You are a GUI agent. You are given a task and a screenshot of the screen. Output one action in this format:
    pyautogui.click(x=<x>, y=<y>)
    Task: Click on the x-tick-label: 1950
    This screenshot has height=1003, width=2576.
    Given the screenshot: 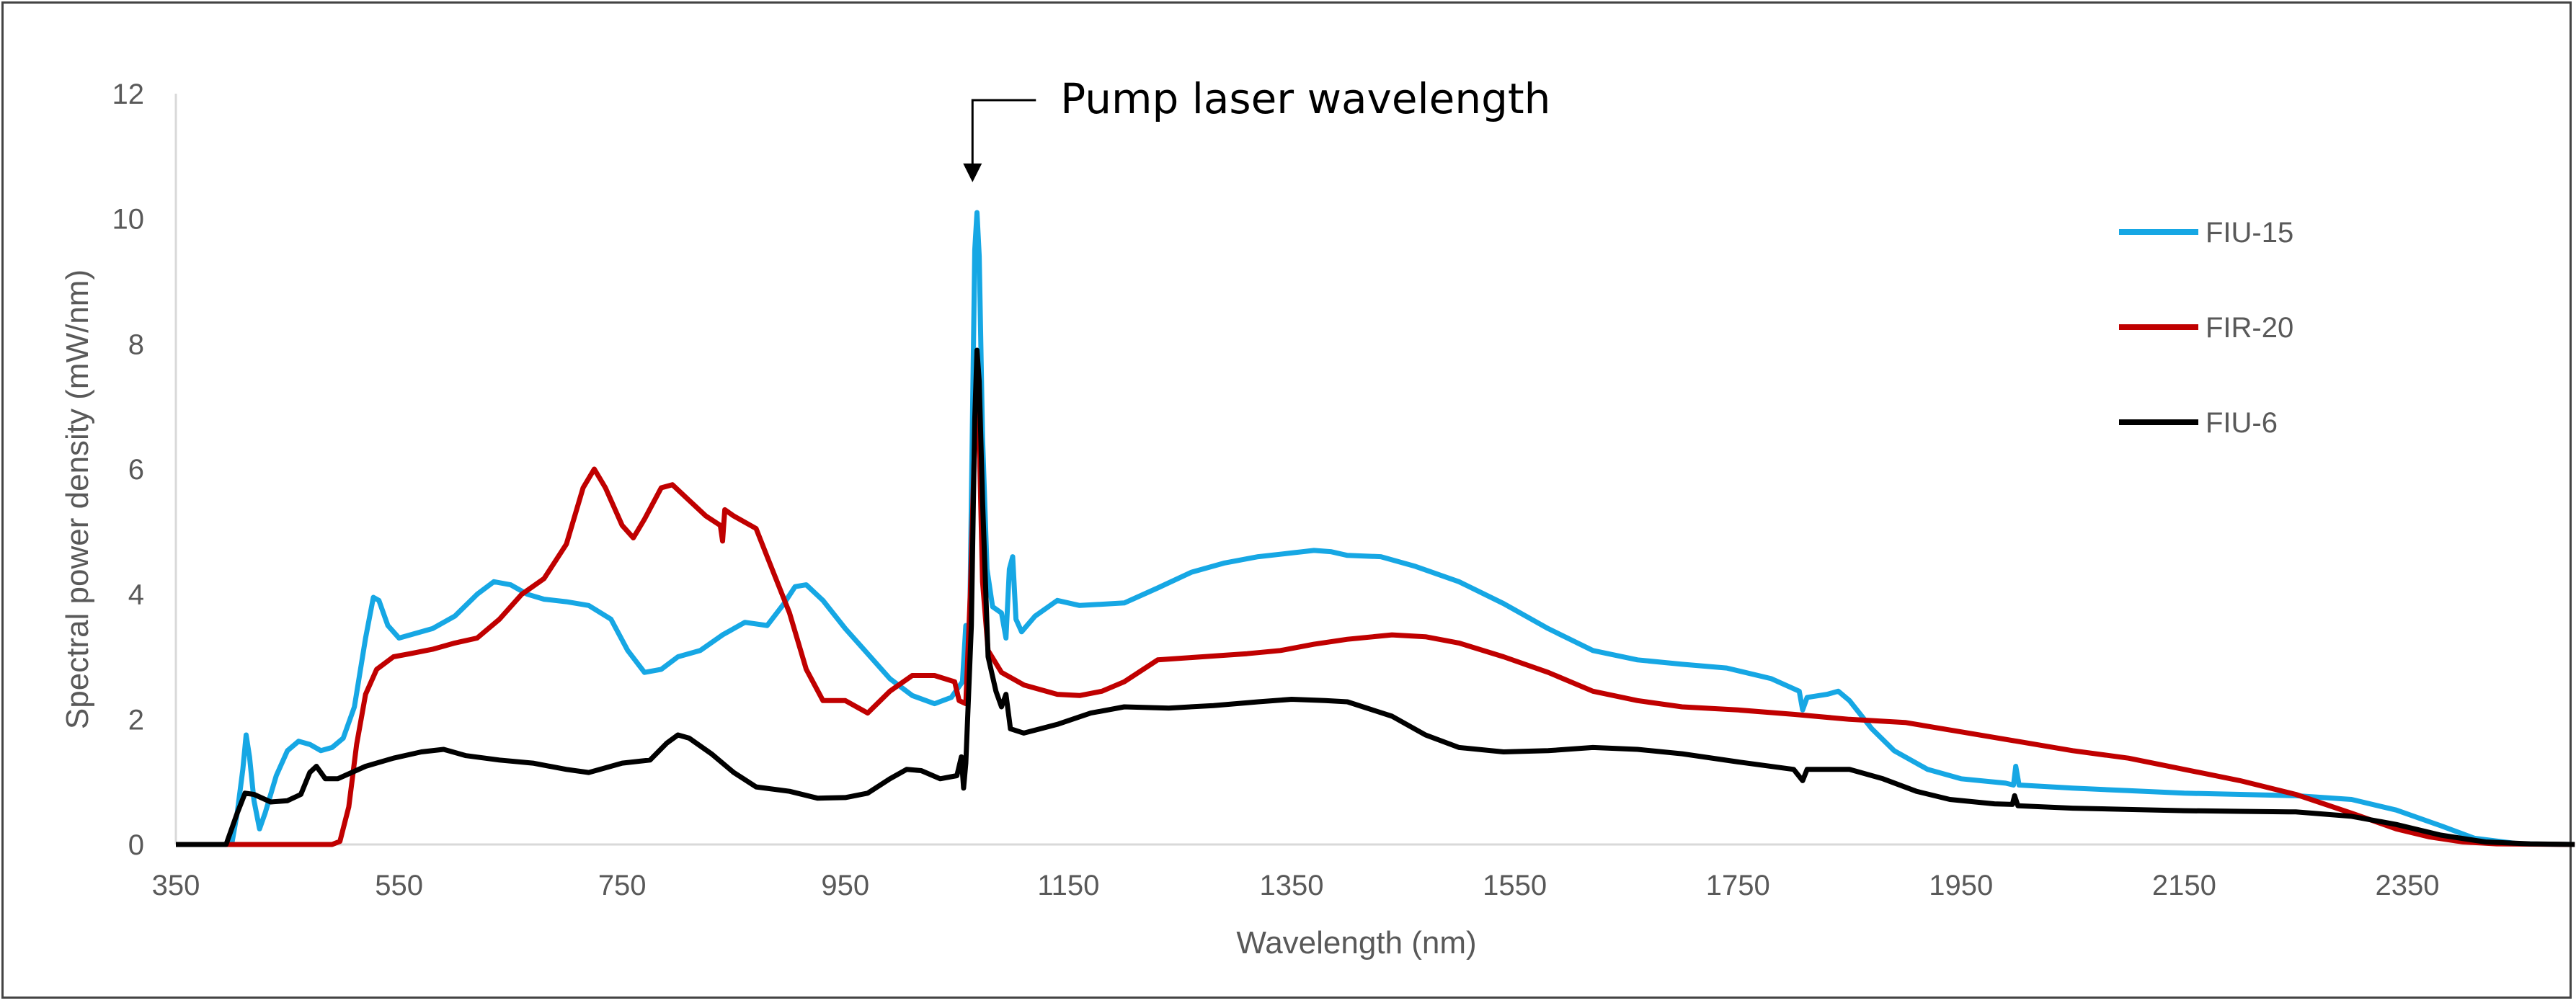 What is the action you would take?
    pyautogui.click(x=1961, y=886)
    